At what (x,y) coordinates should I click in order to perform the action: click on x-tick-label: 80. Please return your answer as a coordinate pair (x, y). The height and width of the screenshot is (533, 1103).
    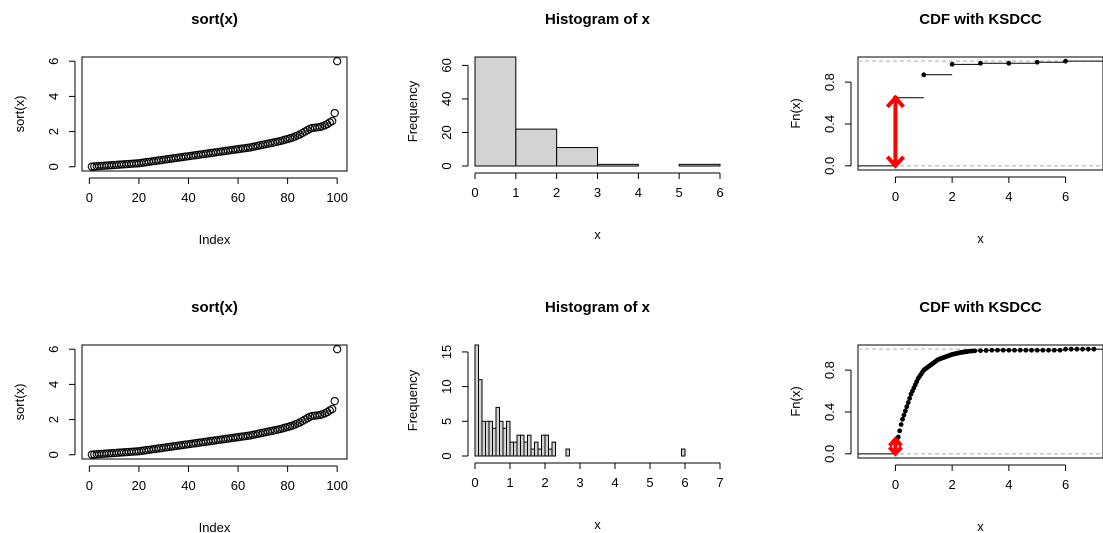
    Looking at the image, I should click on (287, 197).